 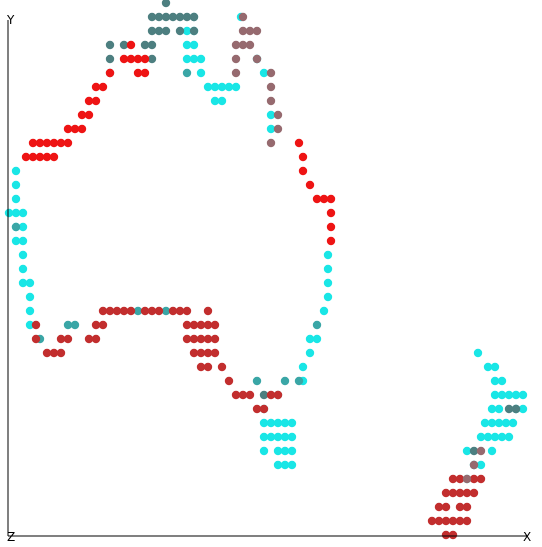 What do you see at coordinates (527, 537) in the screenshot?
I see `x-axis-label: X` at bounding box center [527, 537].